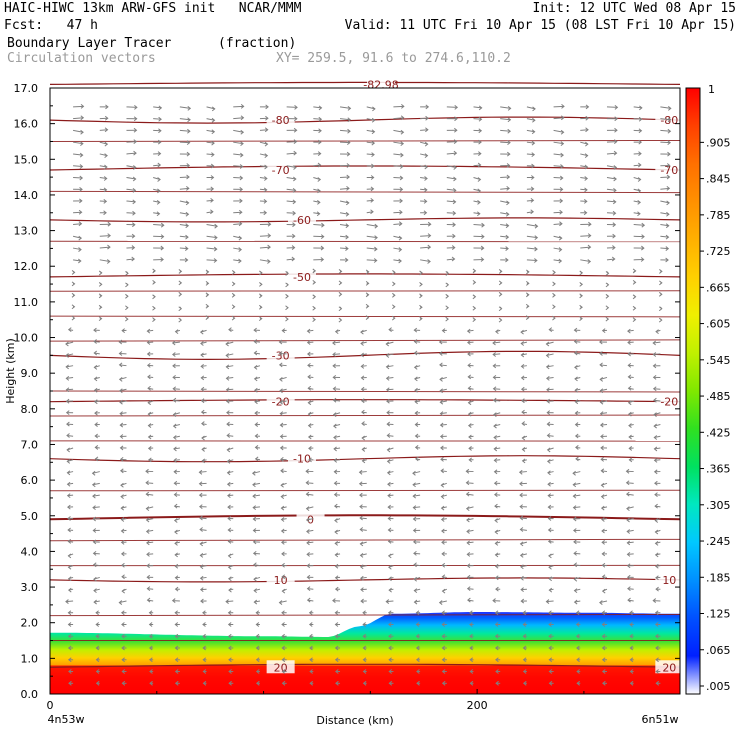  Describe the element at coordinates (718, 324) in the screenshot. I see `colorbar-label: .605` at that location.